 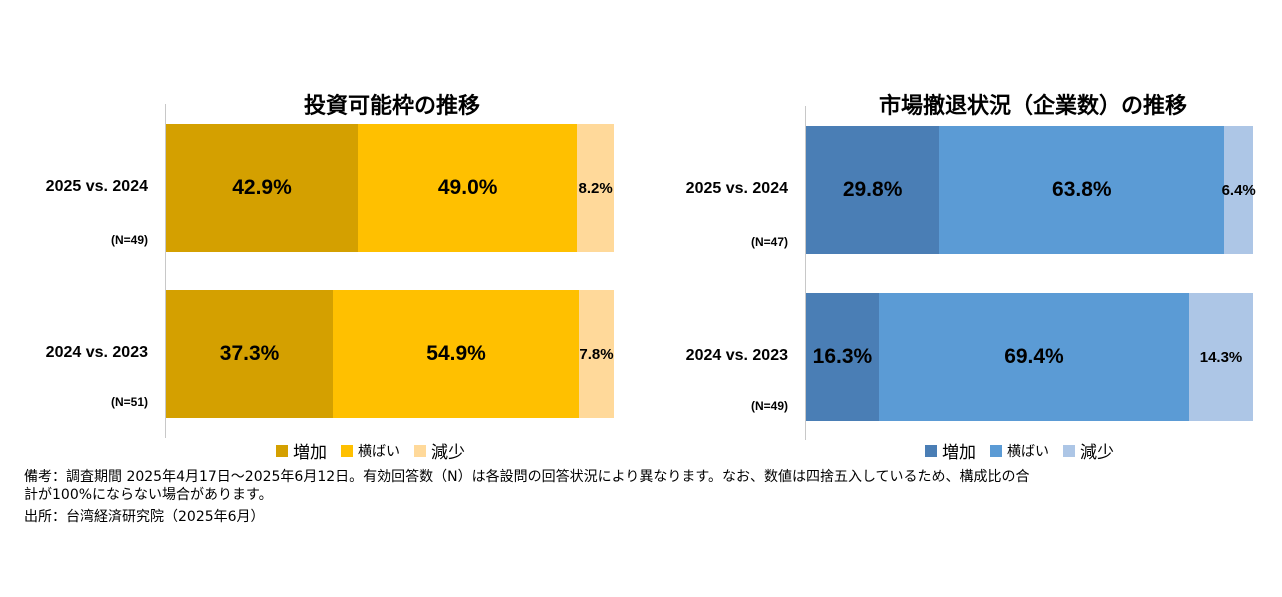 I want to click on stacked-bar: 37.3% 54.9% 7.8%, so click(x=390, y=354).